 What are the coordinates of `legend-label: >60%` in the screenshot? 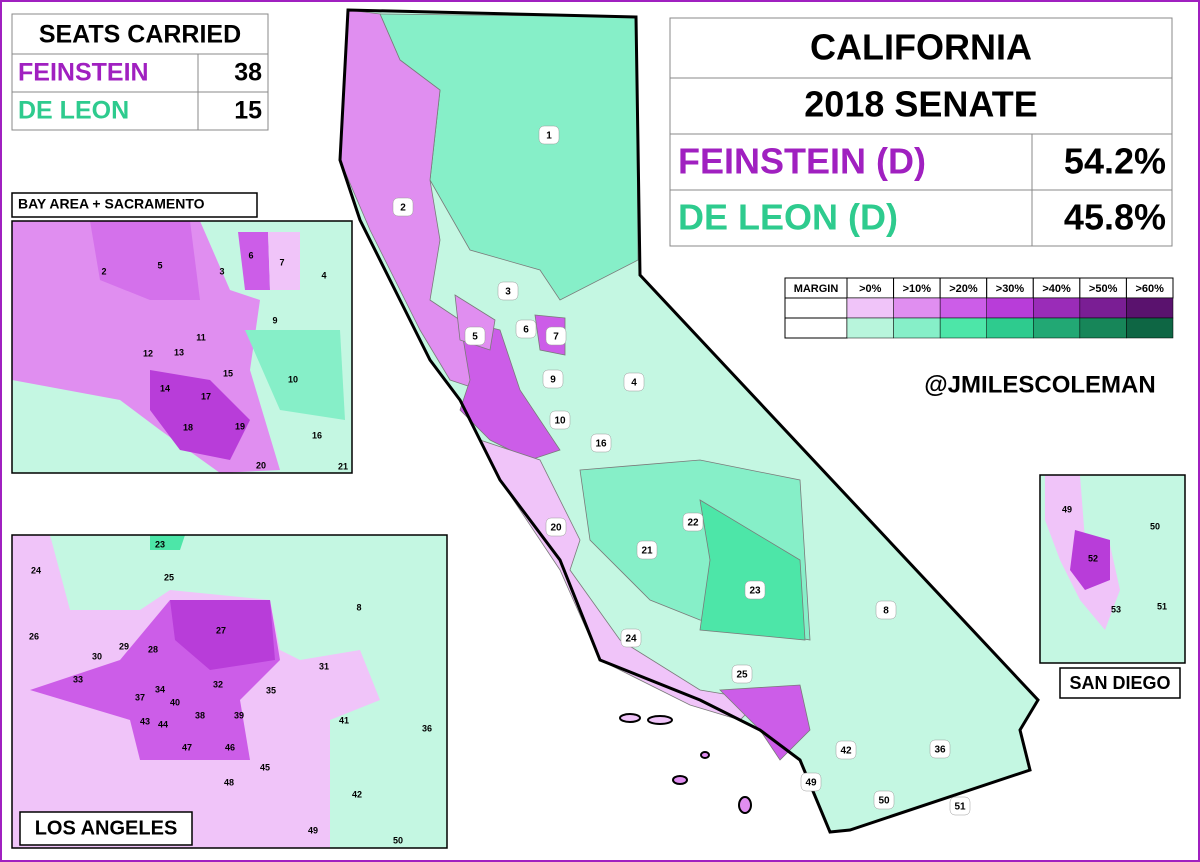 It's located at (1149, 289).